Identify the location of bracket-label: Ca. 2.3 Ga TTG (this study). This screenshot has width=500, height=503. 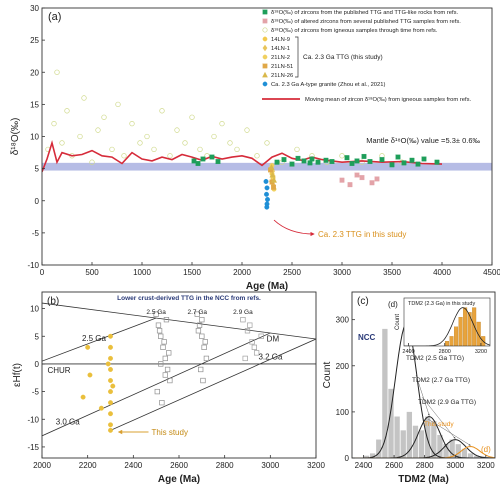
(343, 57).